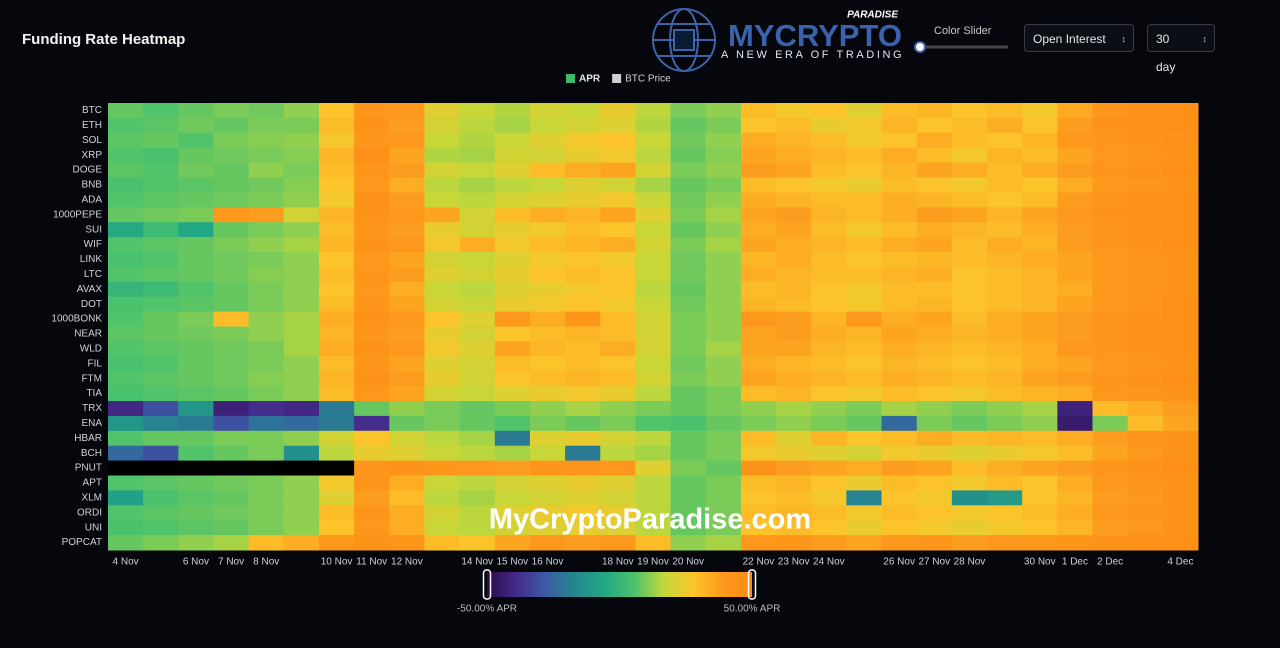 The image size is (1280, 648). What do you see at coordinates (92, 125) in the screenshot?
I see `row-label: ETH` at bounding box center [92, 125].